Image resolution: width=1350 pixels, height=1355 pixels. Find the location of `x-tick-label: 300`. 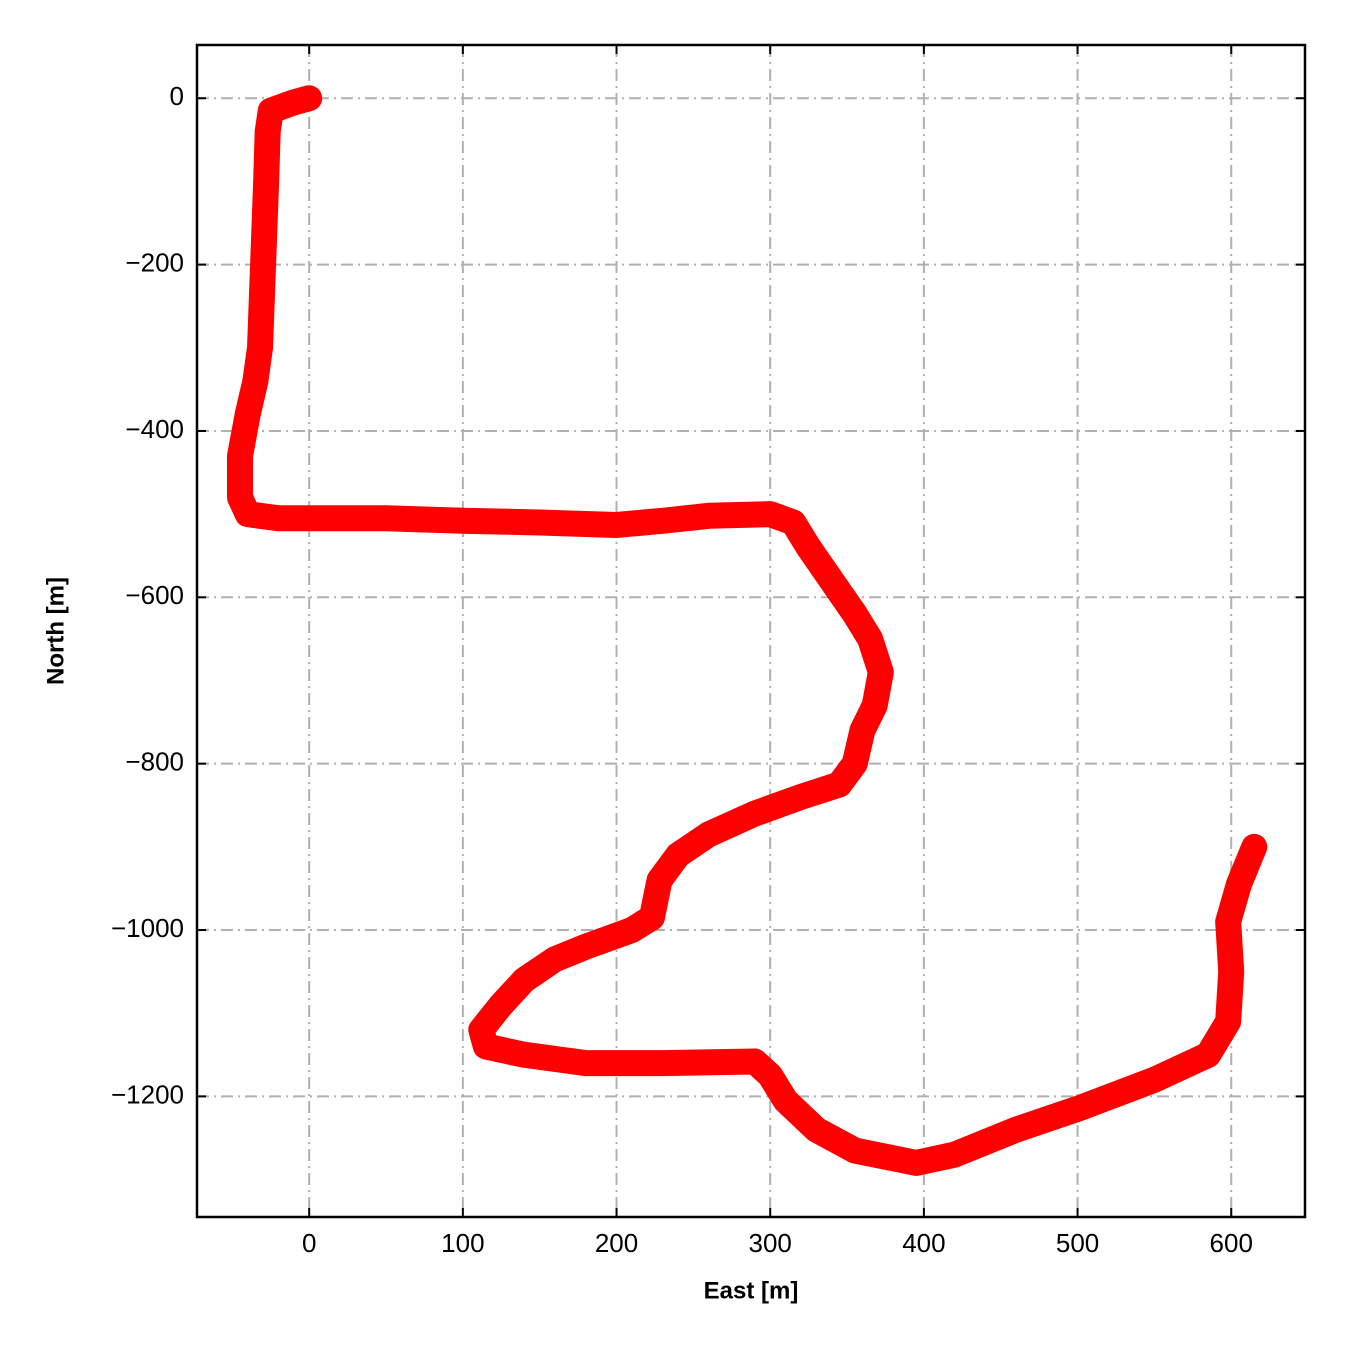

x-tick-label: 300 is located at coordinates (770, 1243).